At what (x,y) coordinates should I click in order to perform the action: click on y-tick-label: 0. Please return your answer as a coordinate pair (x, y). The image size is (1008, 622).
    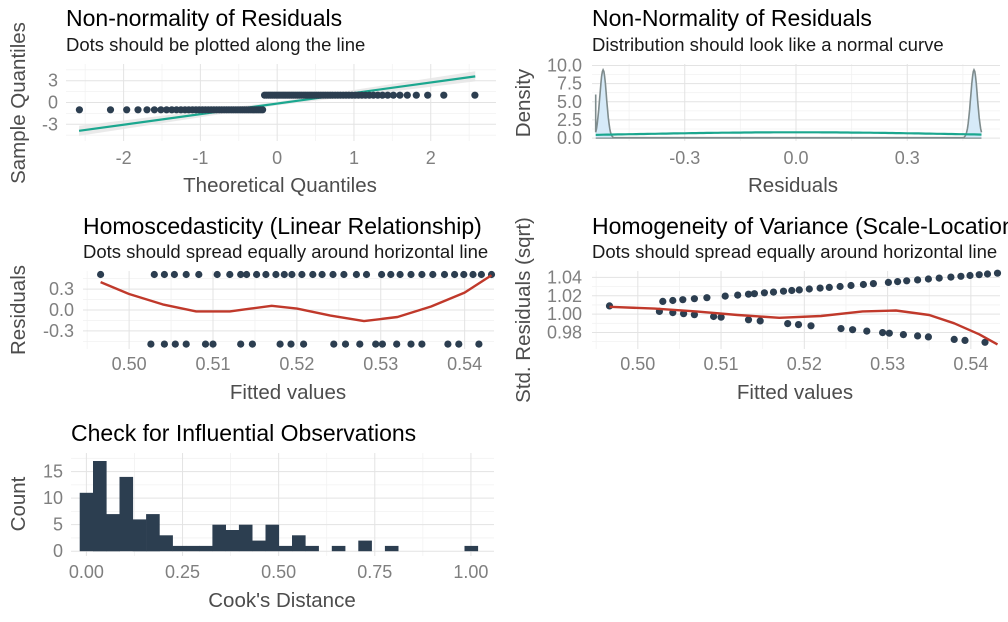
    Looking at the image, I should click on (58, 551).